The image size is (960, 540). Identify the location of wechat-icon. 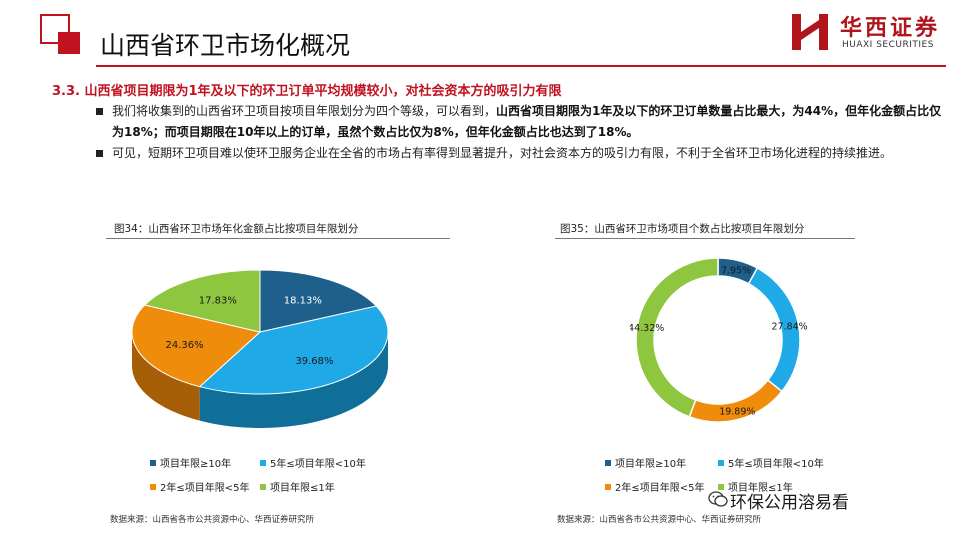
(718, 499).